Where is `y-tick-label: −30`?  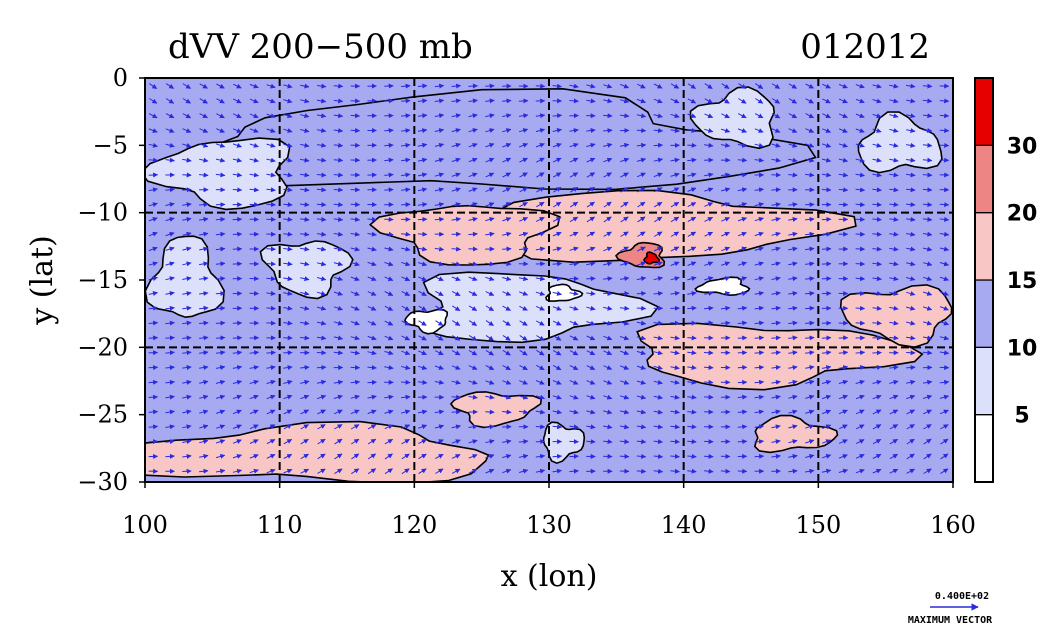 y-tick-label: −30 is located at coordinates (102, 482).